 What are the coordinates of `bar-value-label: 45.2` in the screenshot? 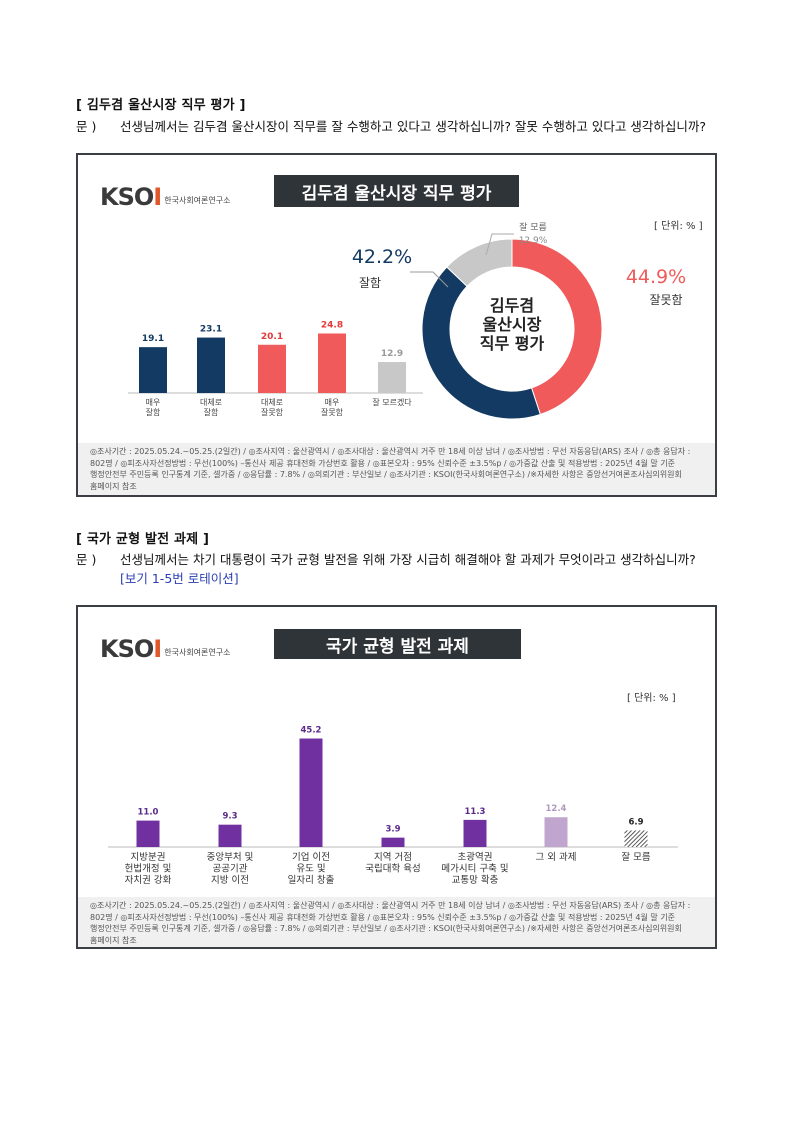 It's located at (311, 731).